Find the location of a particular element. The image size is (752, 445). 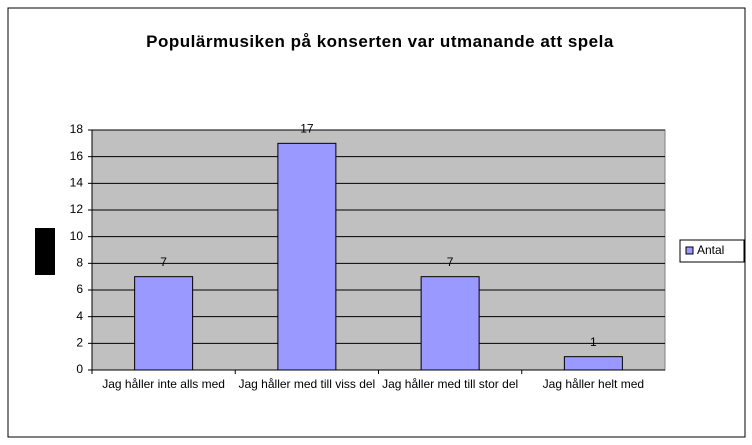

legend-box is located at coordinates (712, 251).